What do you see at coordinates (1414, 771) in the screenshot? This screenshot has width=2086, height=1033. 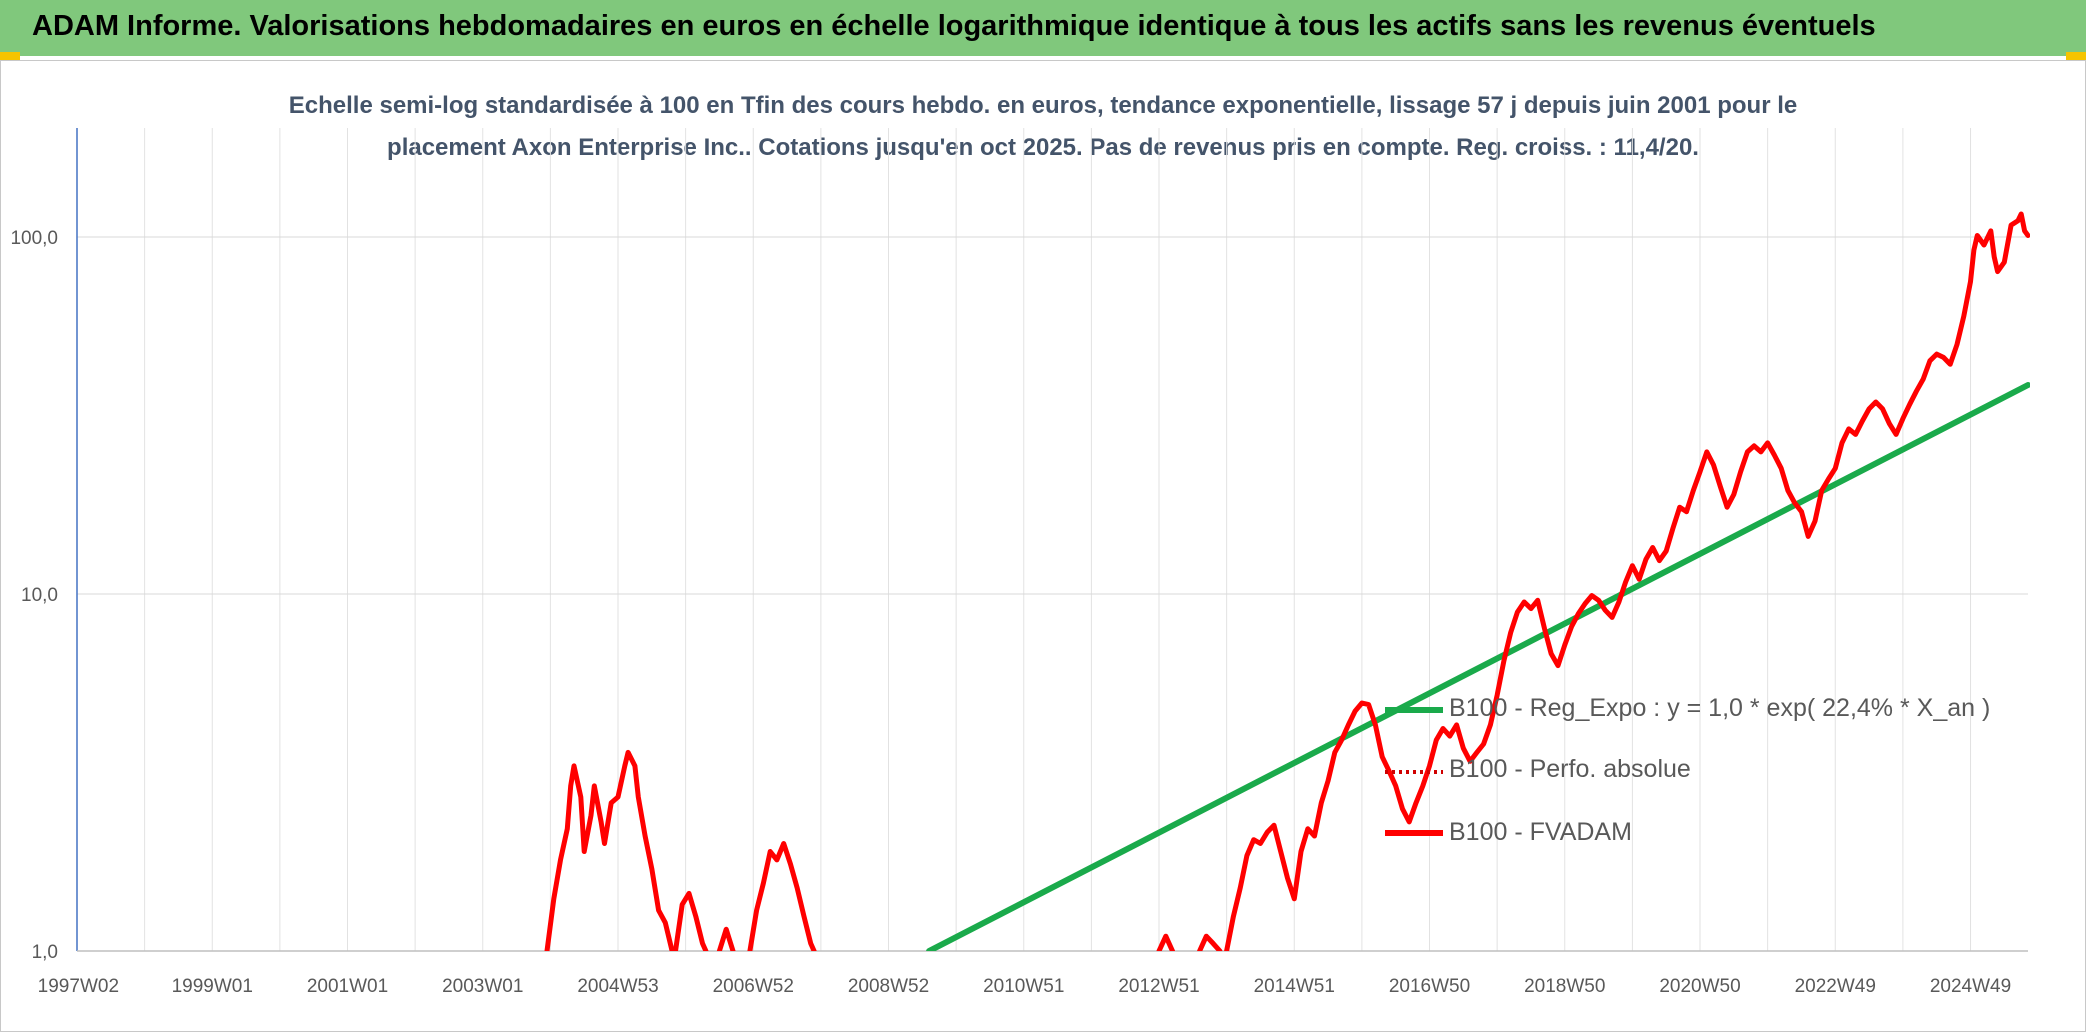 I see `legend-swatches` at bounding box center [1414, 771].